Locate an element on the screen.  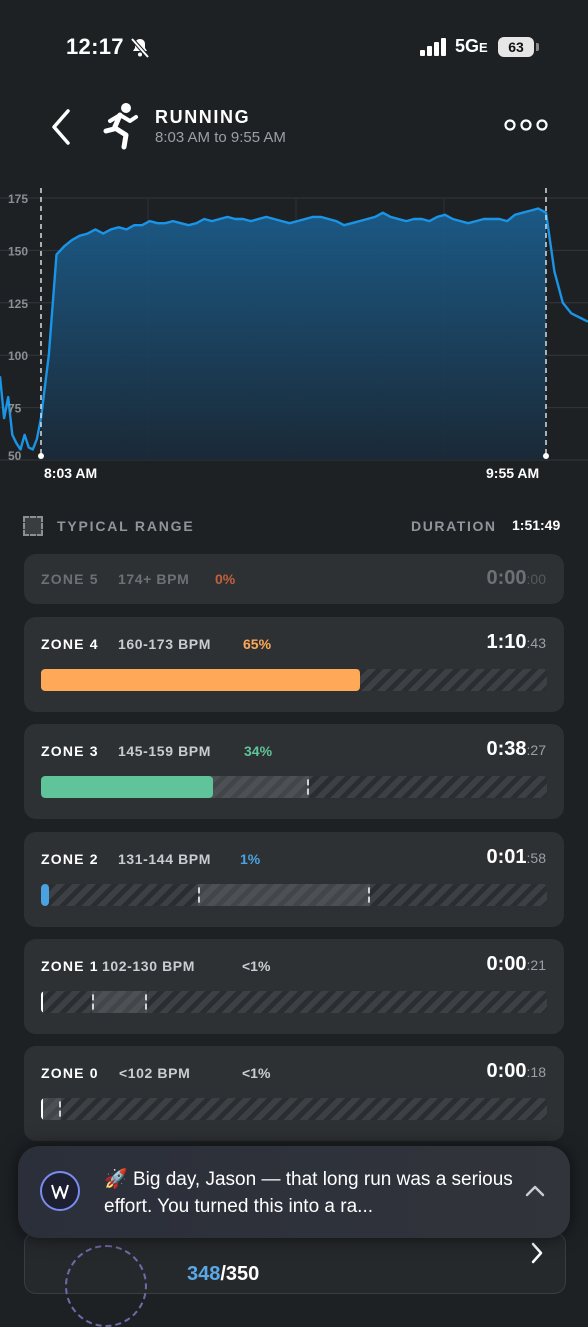
status-bar: 12:17 5GE 63 is located at coordinates (294, 47).